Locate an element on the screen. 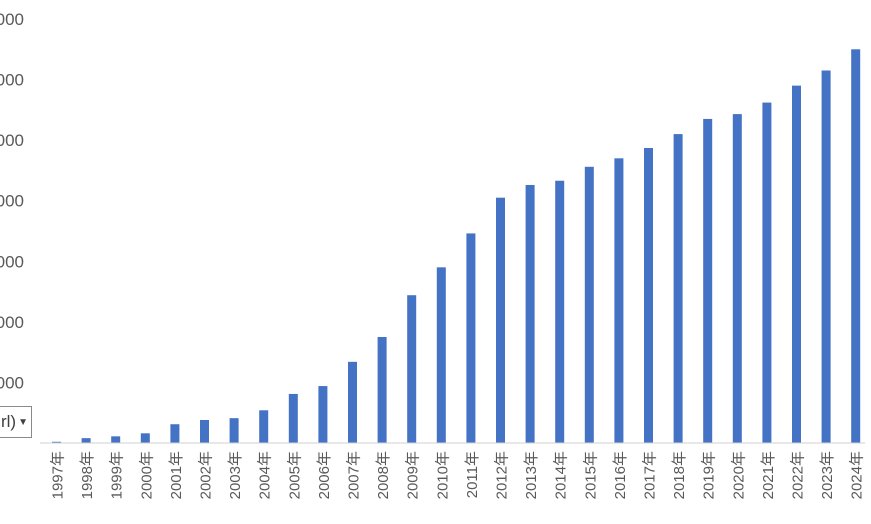  bar-2004年 is located at coordinates (264, 426).